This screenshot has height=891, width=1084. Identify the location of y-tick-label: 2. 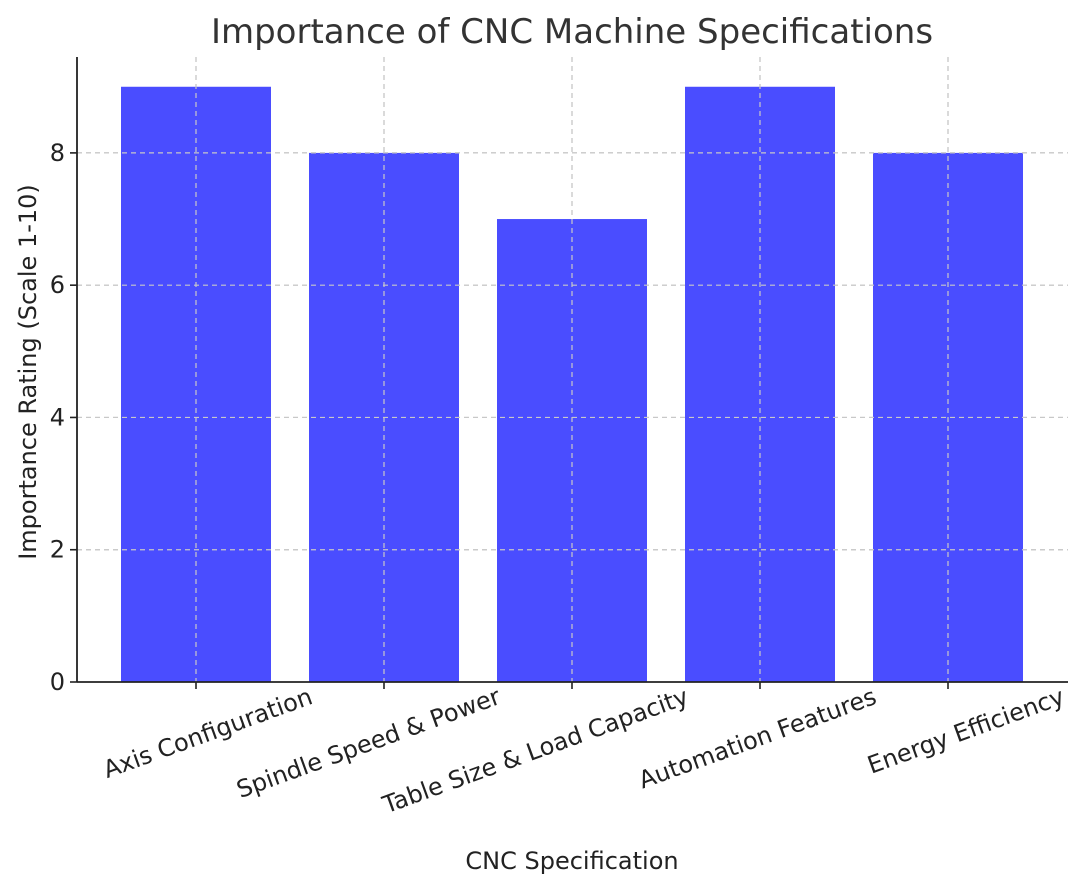
(57, 550).